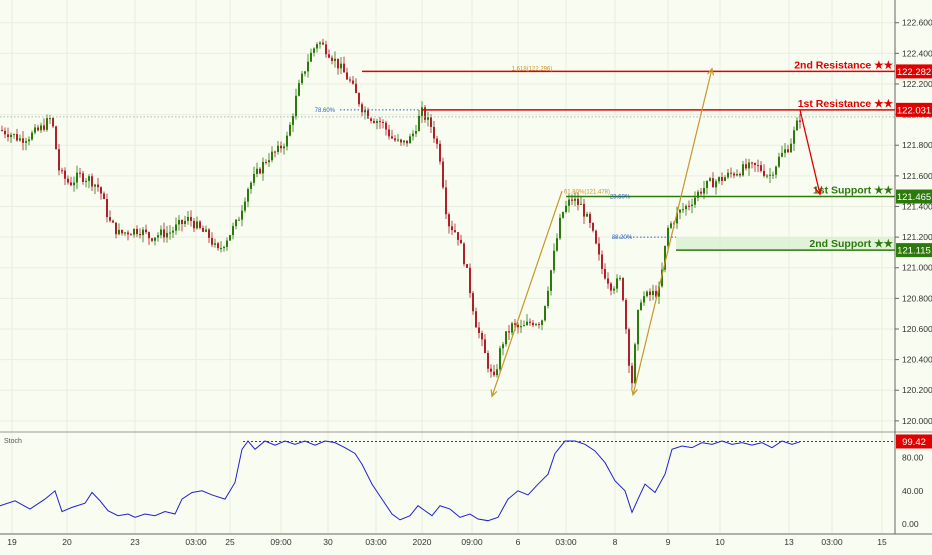 This screenshot has height=555, width=932. I want to click on fib-618-label: 61.80%(121.478), so click(587, 193).